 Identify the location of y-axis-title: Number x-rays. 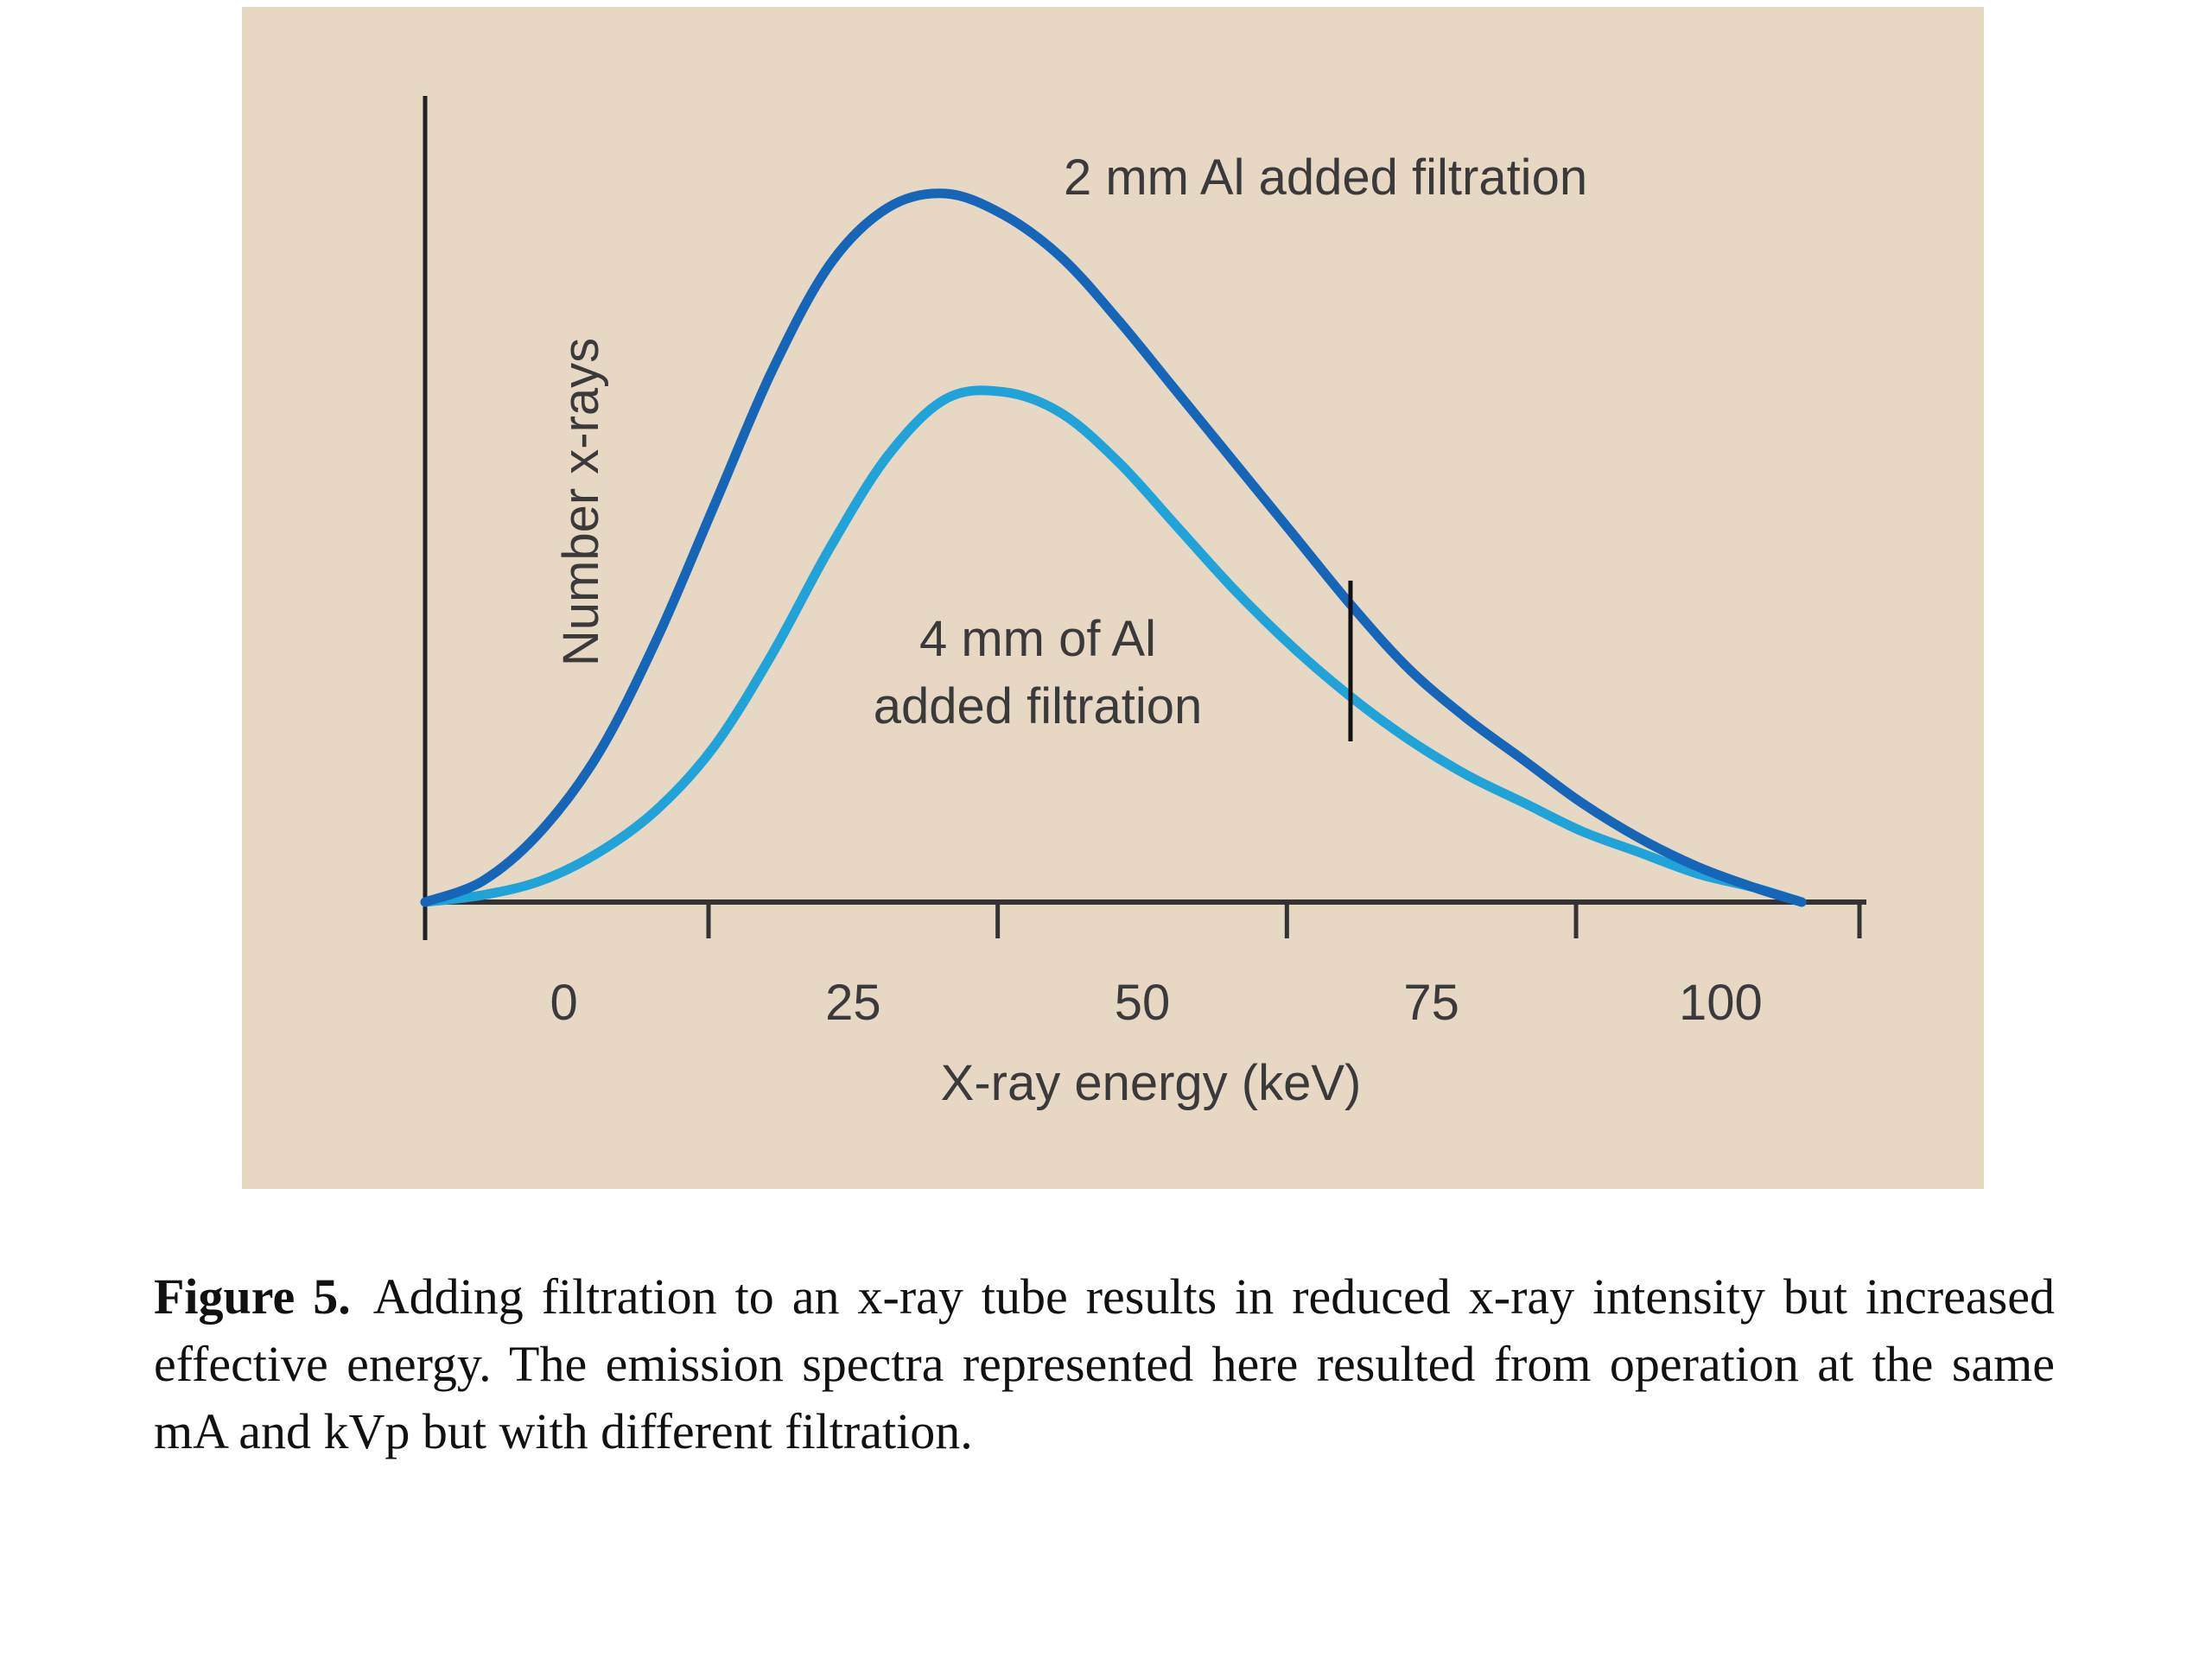
(581, 502).